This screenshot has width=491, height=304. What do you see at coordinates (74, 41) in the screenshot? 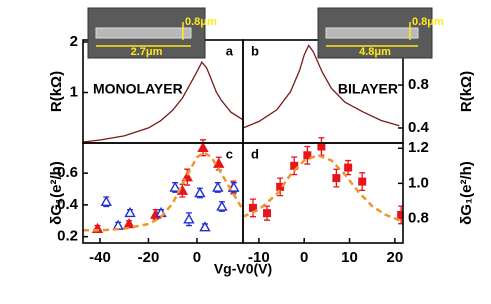
I see `y-tick-label: 2` at bounding box center [74, 41].